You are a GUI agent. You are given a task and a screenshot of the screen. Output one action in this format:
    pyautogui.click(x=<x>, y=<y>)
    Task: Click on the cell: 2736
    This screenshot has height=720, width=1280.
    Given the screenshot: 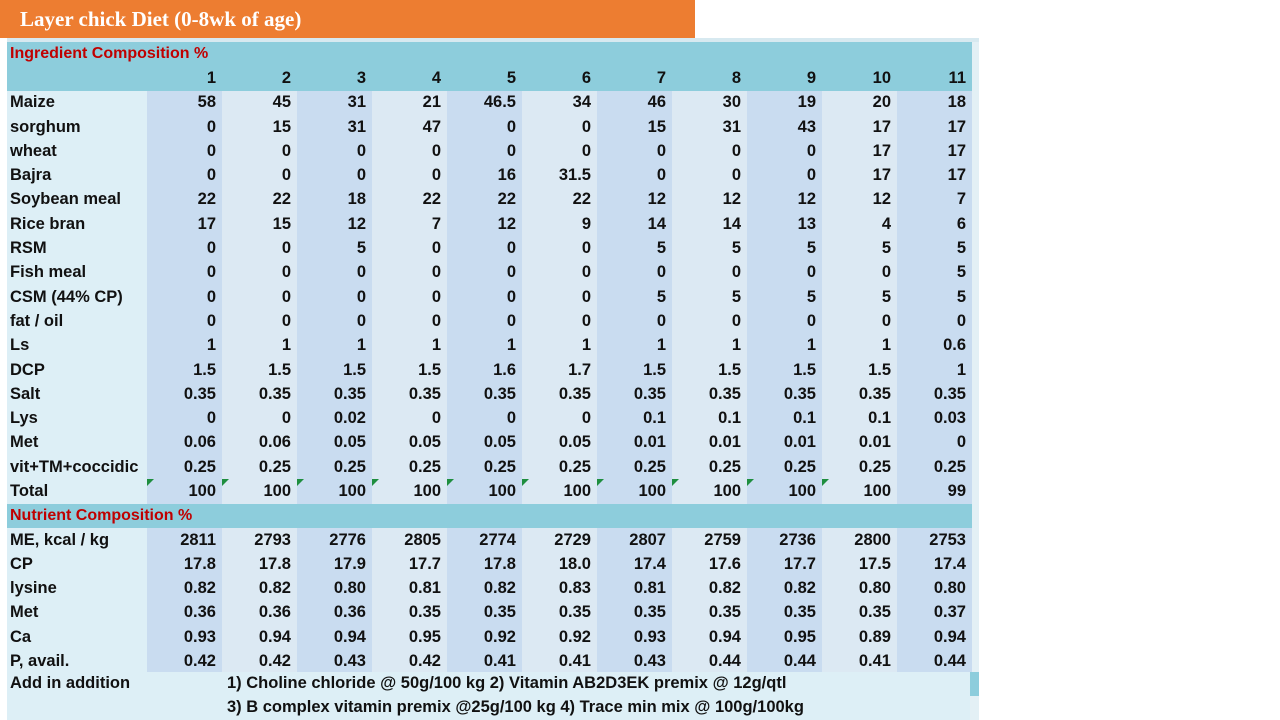 What is the action you would take?
    pyautogui.click(x=784, y=540)
    